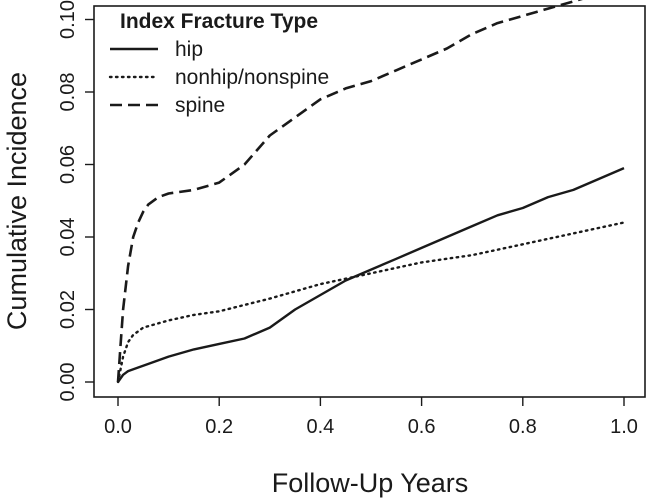 The width and height of the screenshot is (650, 503). Describe the element at coordinates (189, 49) in the screenshot. I see `legend-label-hip: hip` at that location.